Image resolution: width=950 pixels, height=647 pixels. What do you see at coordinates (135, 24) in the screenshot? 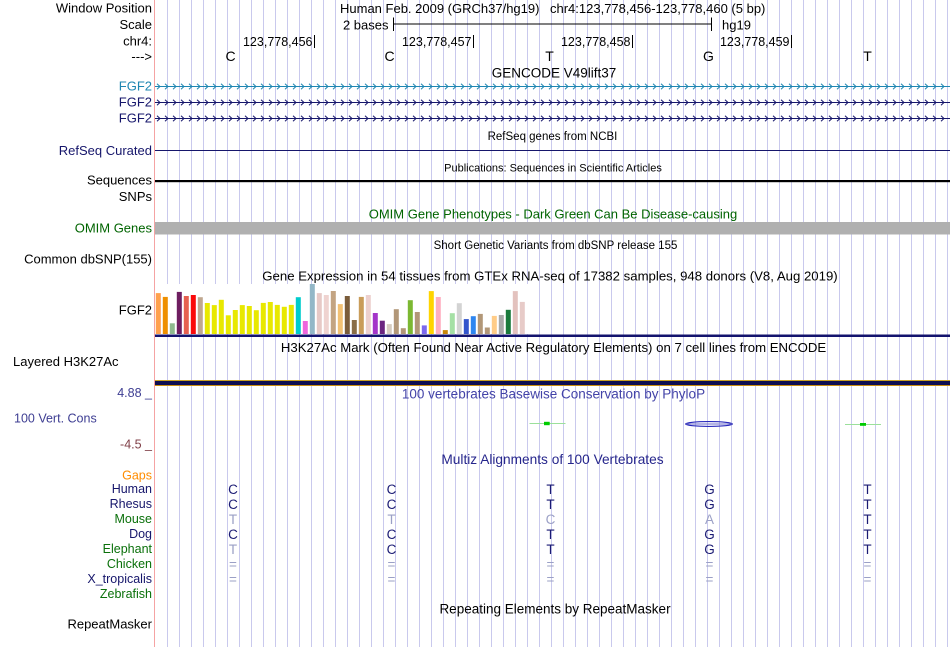
I see `svg-text: Scale` at bounding box center [135, 24].